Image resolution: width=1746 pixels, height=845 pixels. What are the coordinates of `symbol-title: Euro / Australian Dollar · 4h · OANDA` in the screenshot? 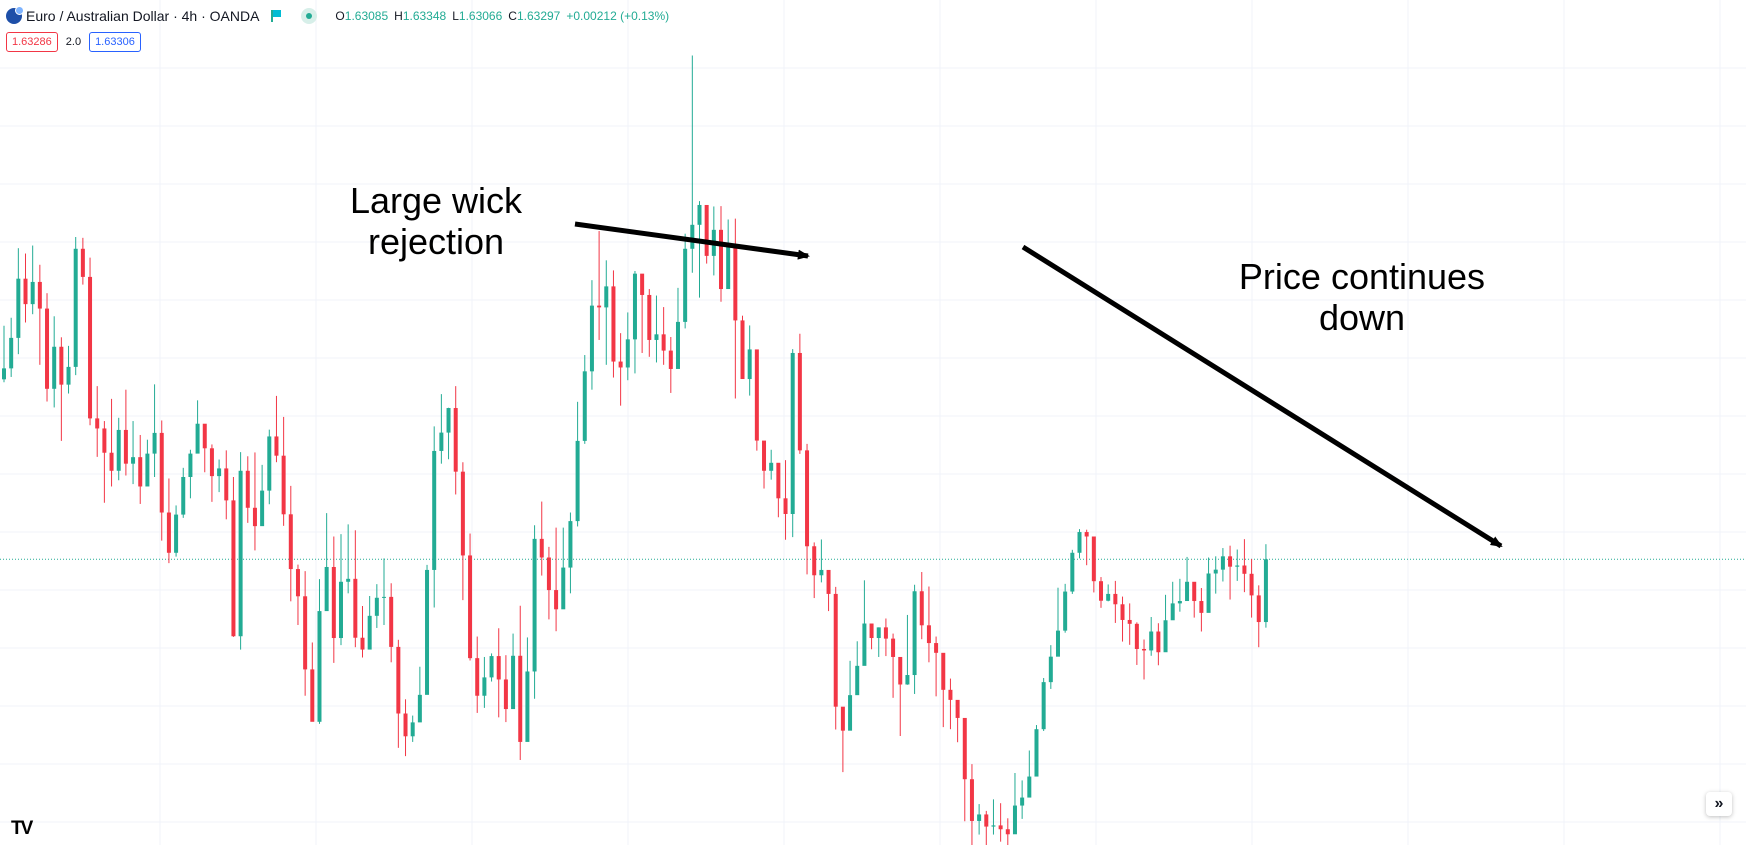 It's located at (143, 16).